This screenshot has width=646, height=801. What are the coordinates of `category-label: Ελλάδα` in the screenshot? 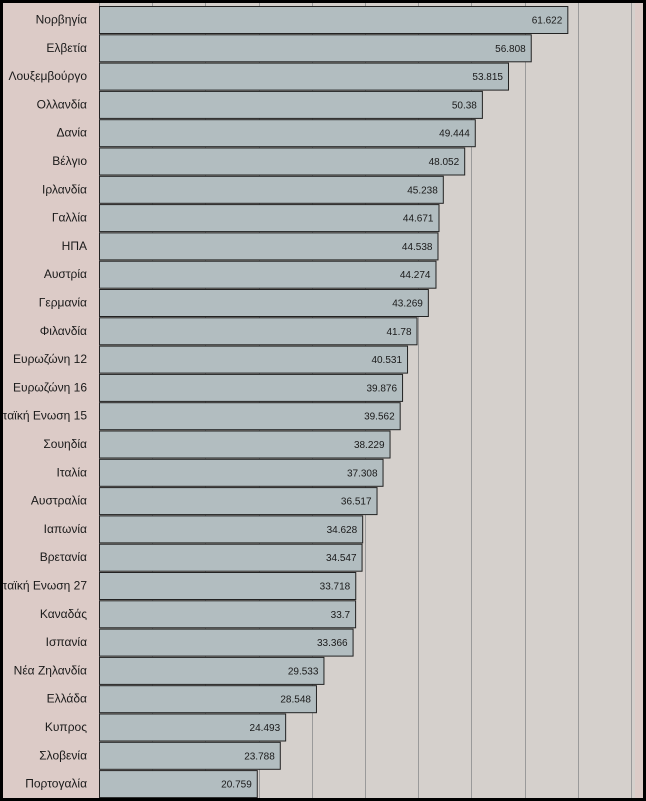 It's located at (67, 699).